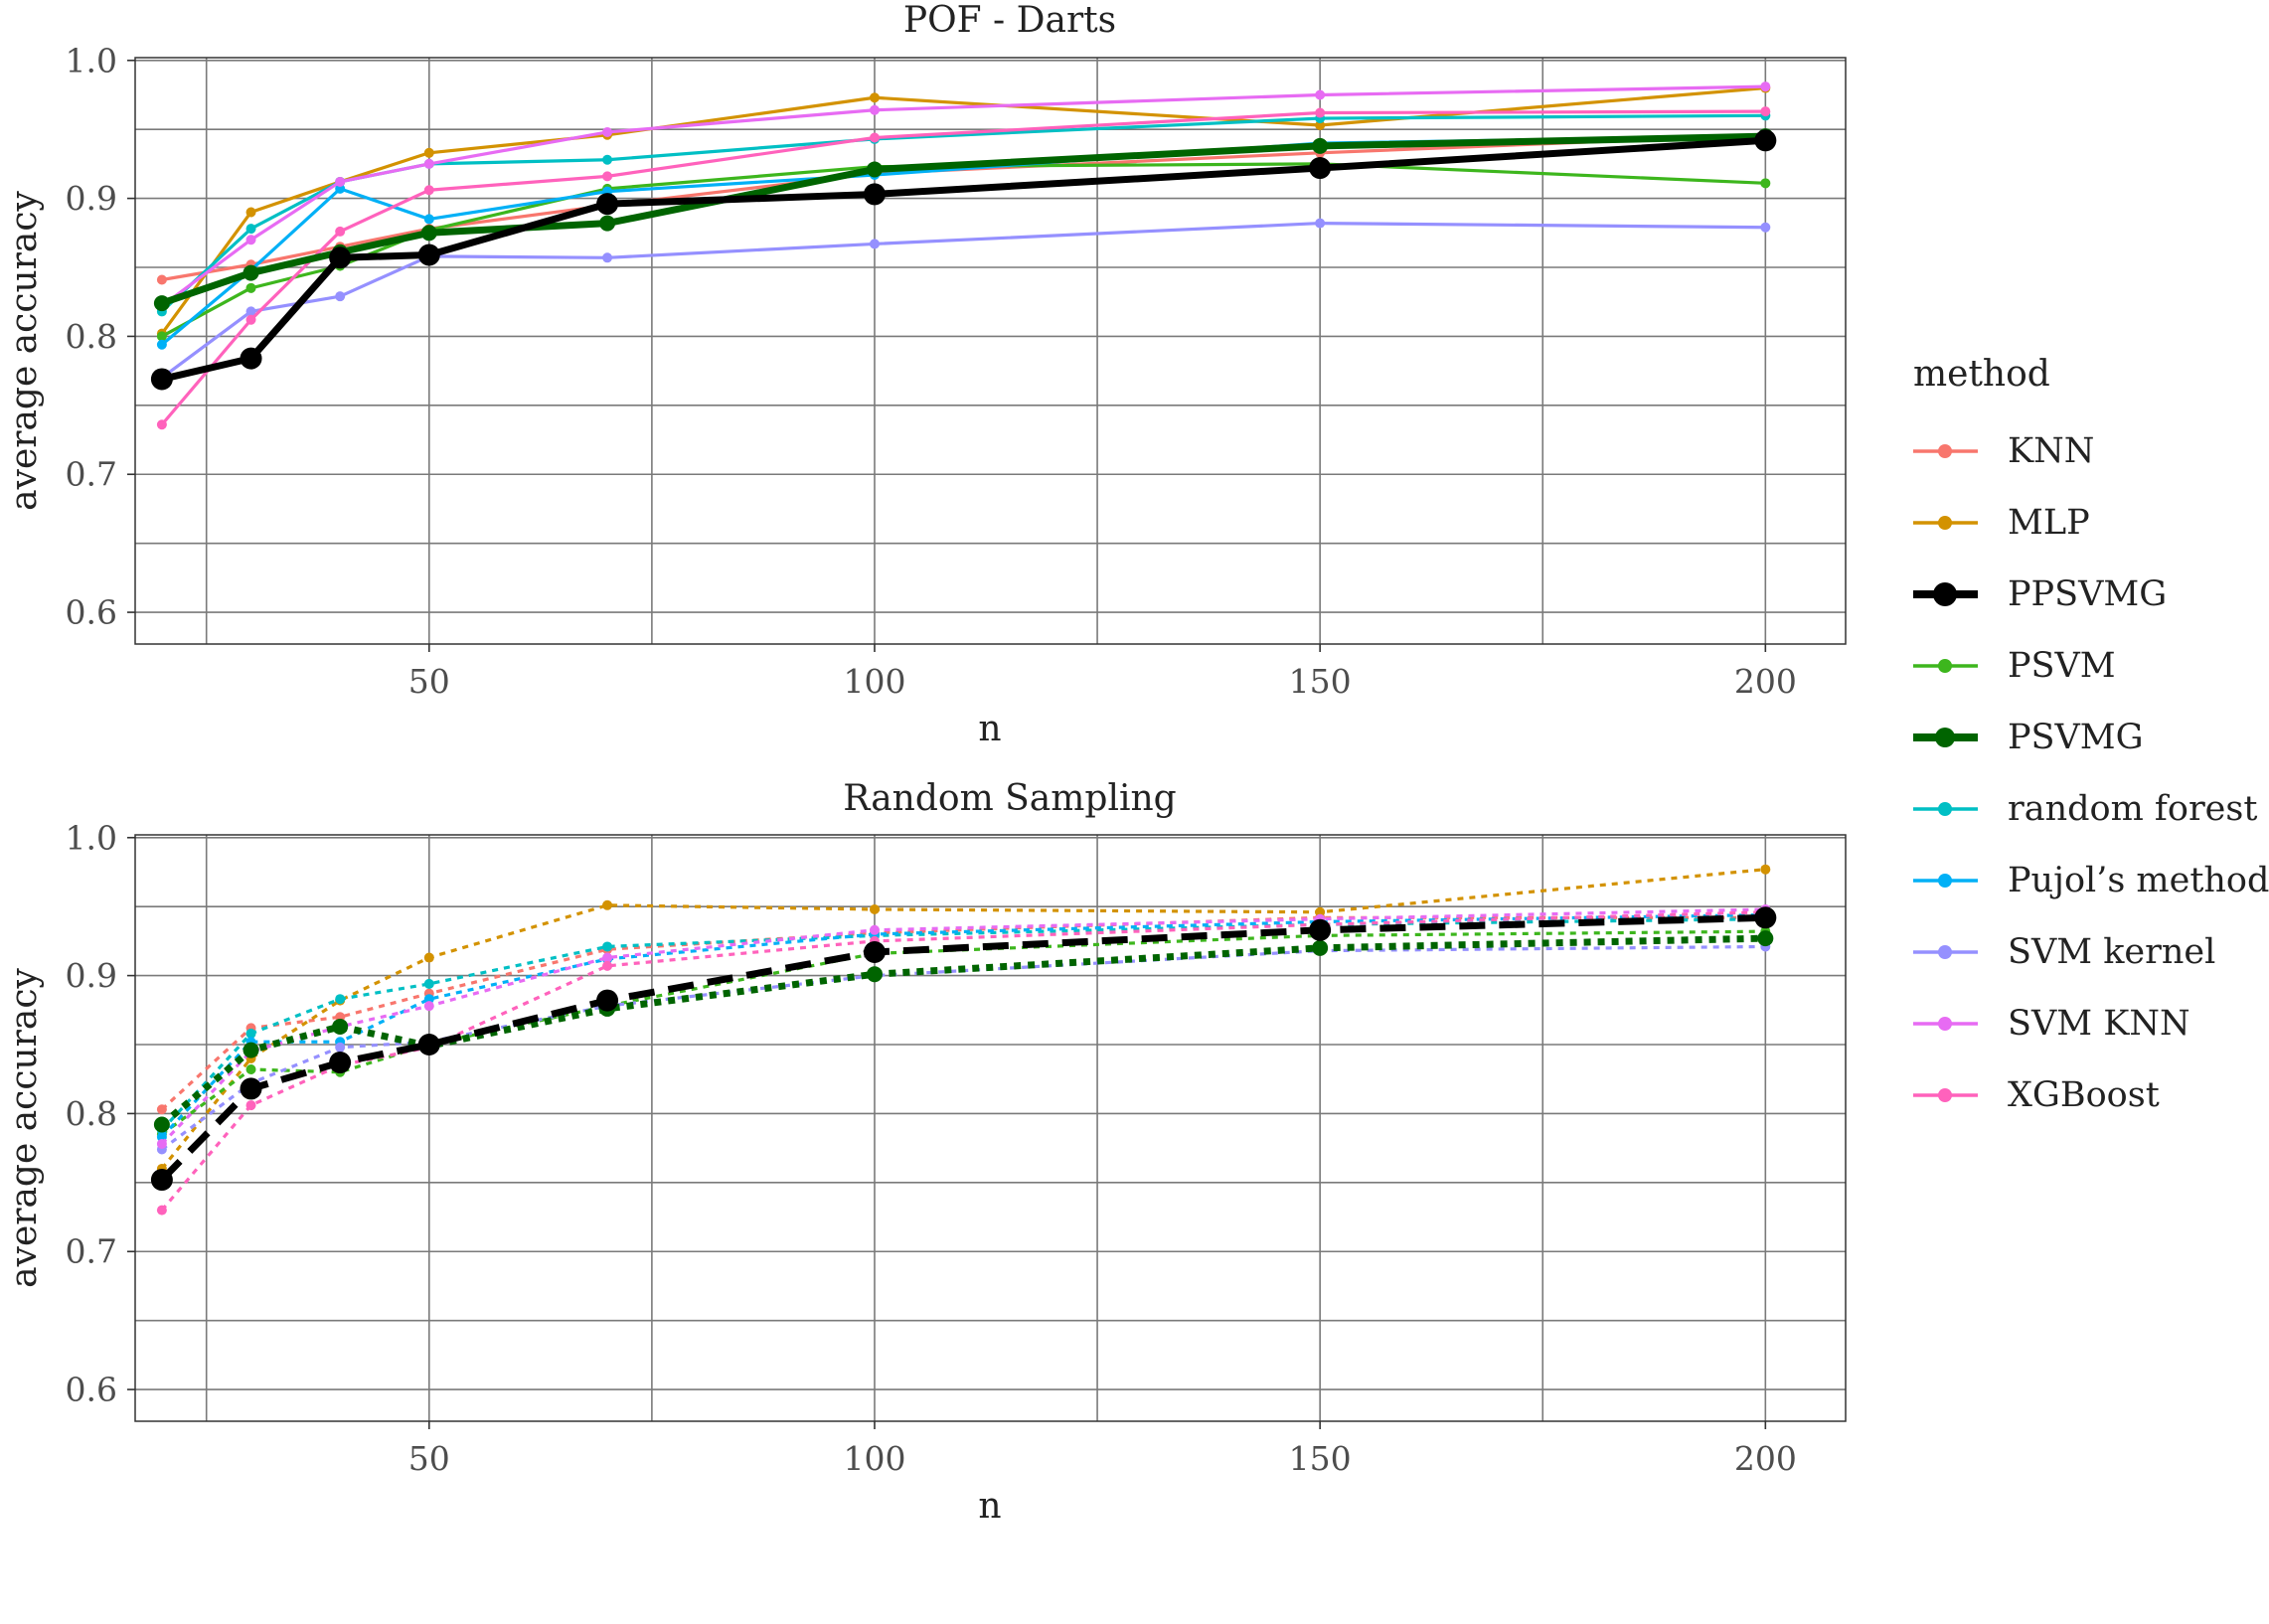  What do you see at coordinates (2076, 737) in the screenshot?
I see `legend-label-psvmg: PSVMG` at bounding box center [2076, 737].